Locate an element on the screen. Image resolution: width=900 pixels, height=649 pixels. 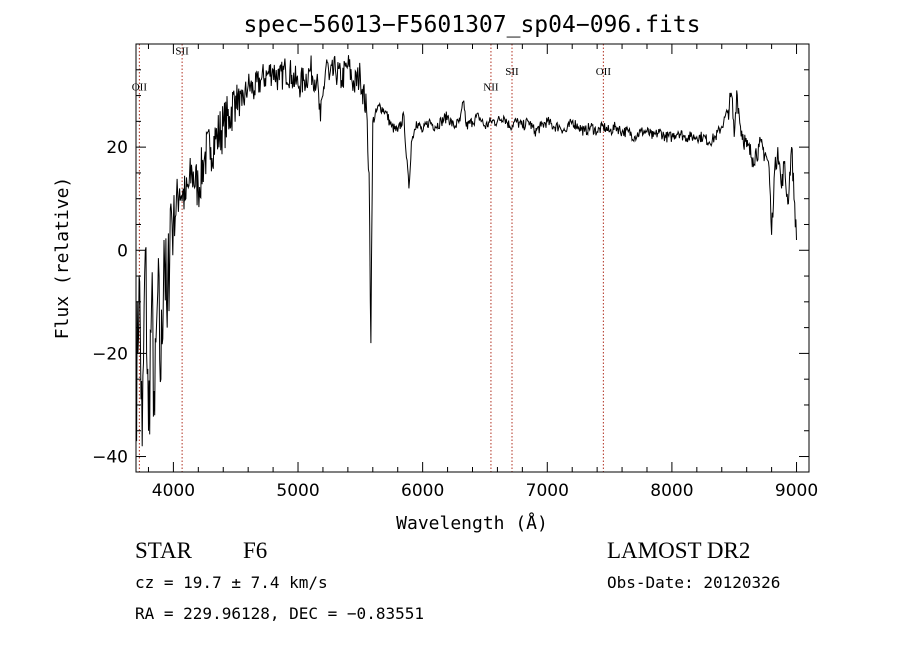
x-tick-label: 6000 is located at coordinates (422, 491).